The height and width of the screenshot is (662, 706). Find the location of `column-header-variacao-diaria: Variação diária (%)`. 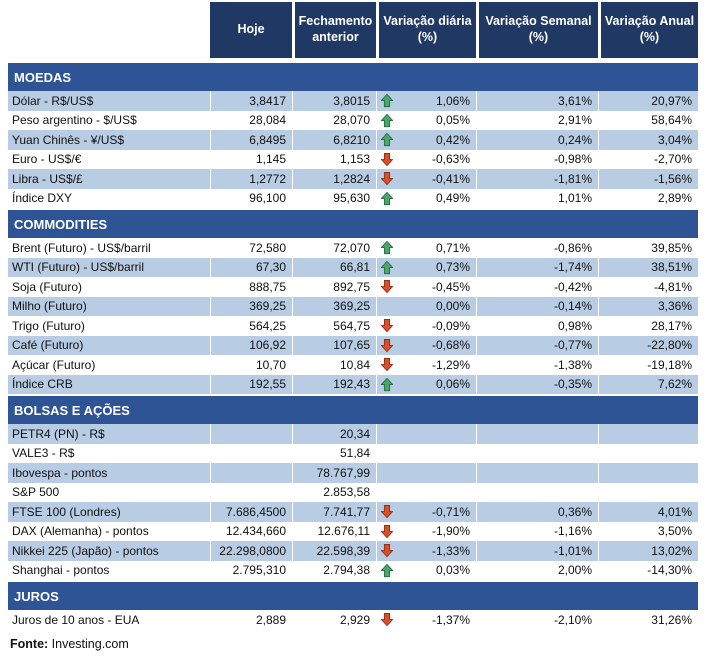

column-header-variacao-diaria: Variação diária (%) is located at coordinates (426, 30).